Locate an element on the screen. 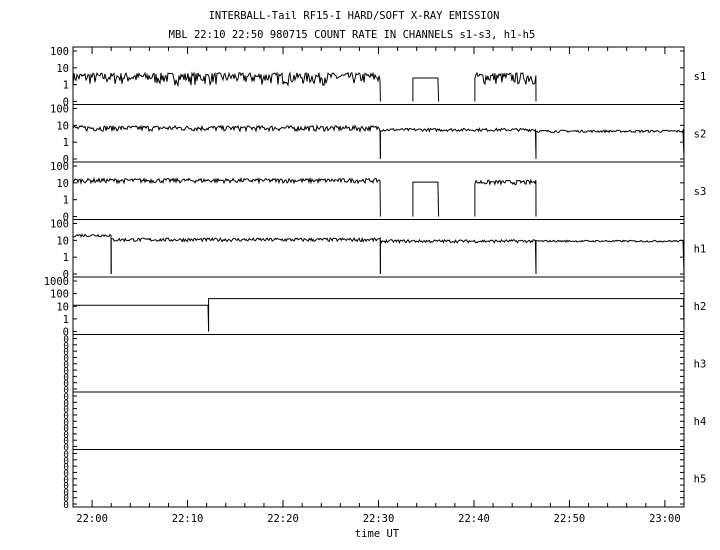 Image resolution: width=720 pixels, height=550 pixels. y-tick-label-h1: 100 is located at coordinates (59, 225).